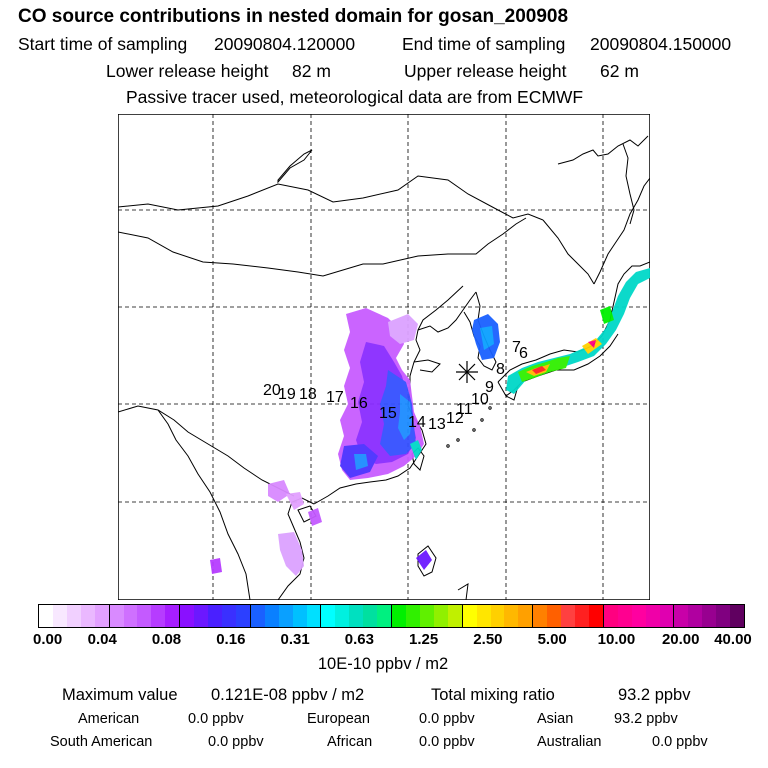 This screenshot has height=768, width=768. Describe the element at coordinates (493, 695) in the screenshot. I see `total-mixing-label: Total mixing ratio` at that location.